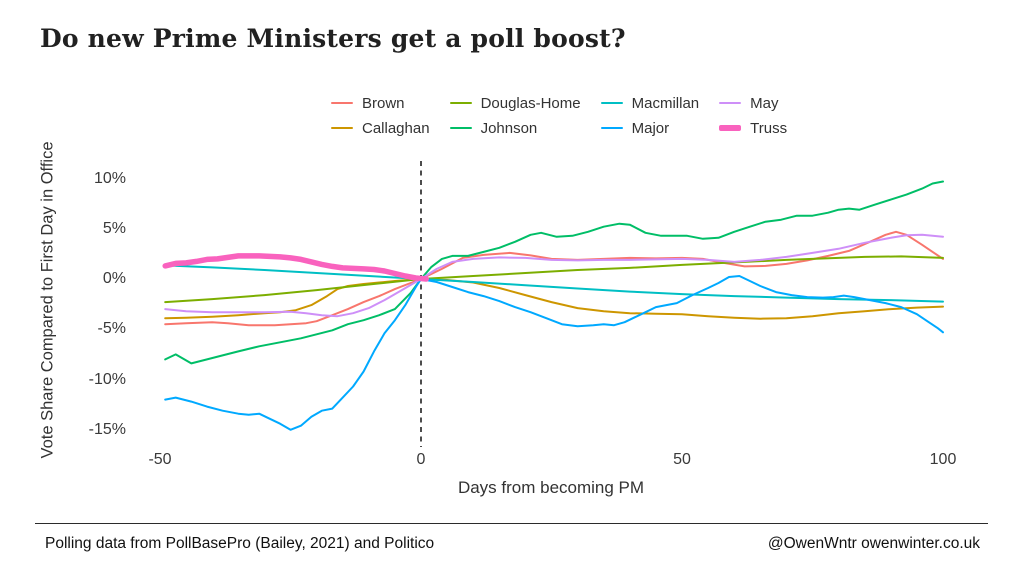 This screenshot has height=575, width=1023. What do you see at coordinates (554, 283) in the screenshot?
I see `series-line-macmillan` at bounding box center [554, 283].